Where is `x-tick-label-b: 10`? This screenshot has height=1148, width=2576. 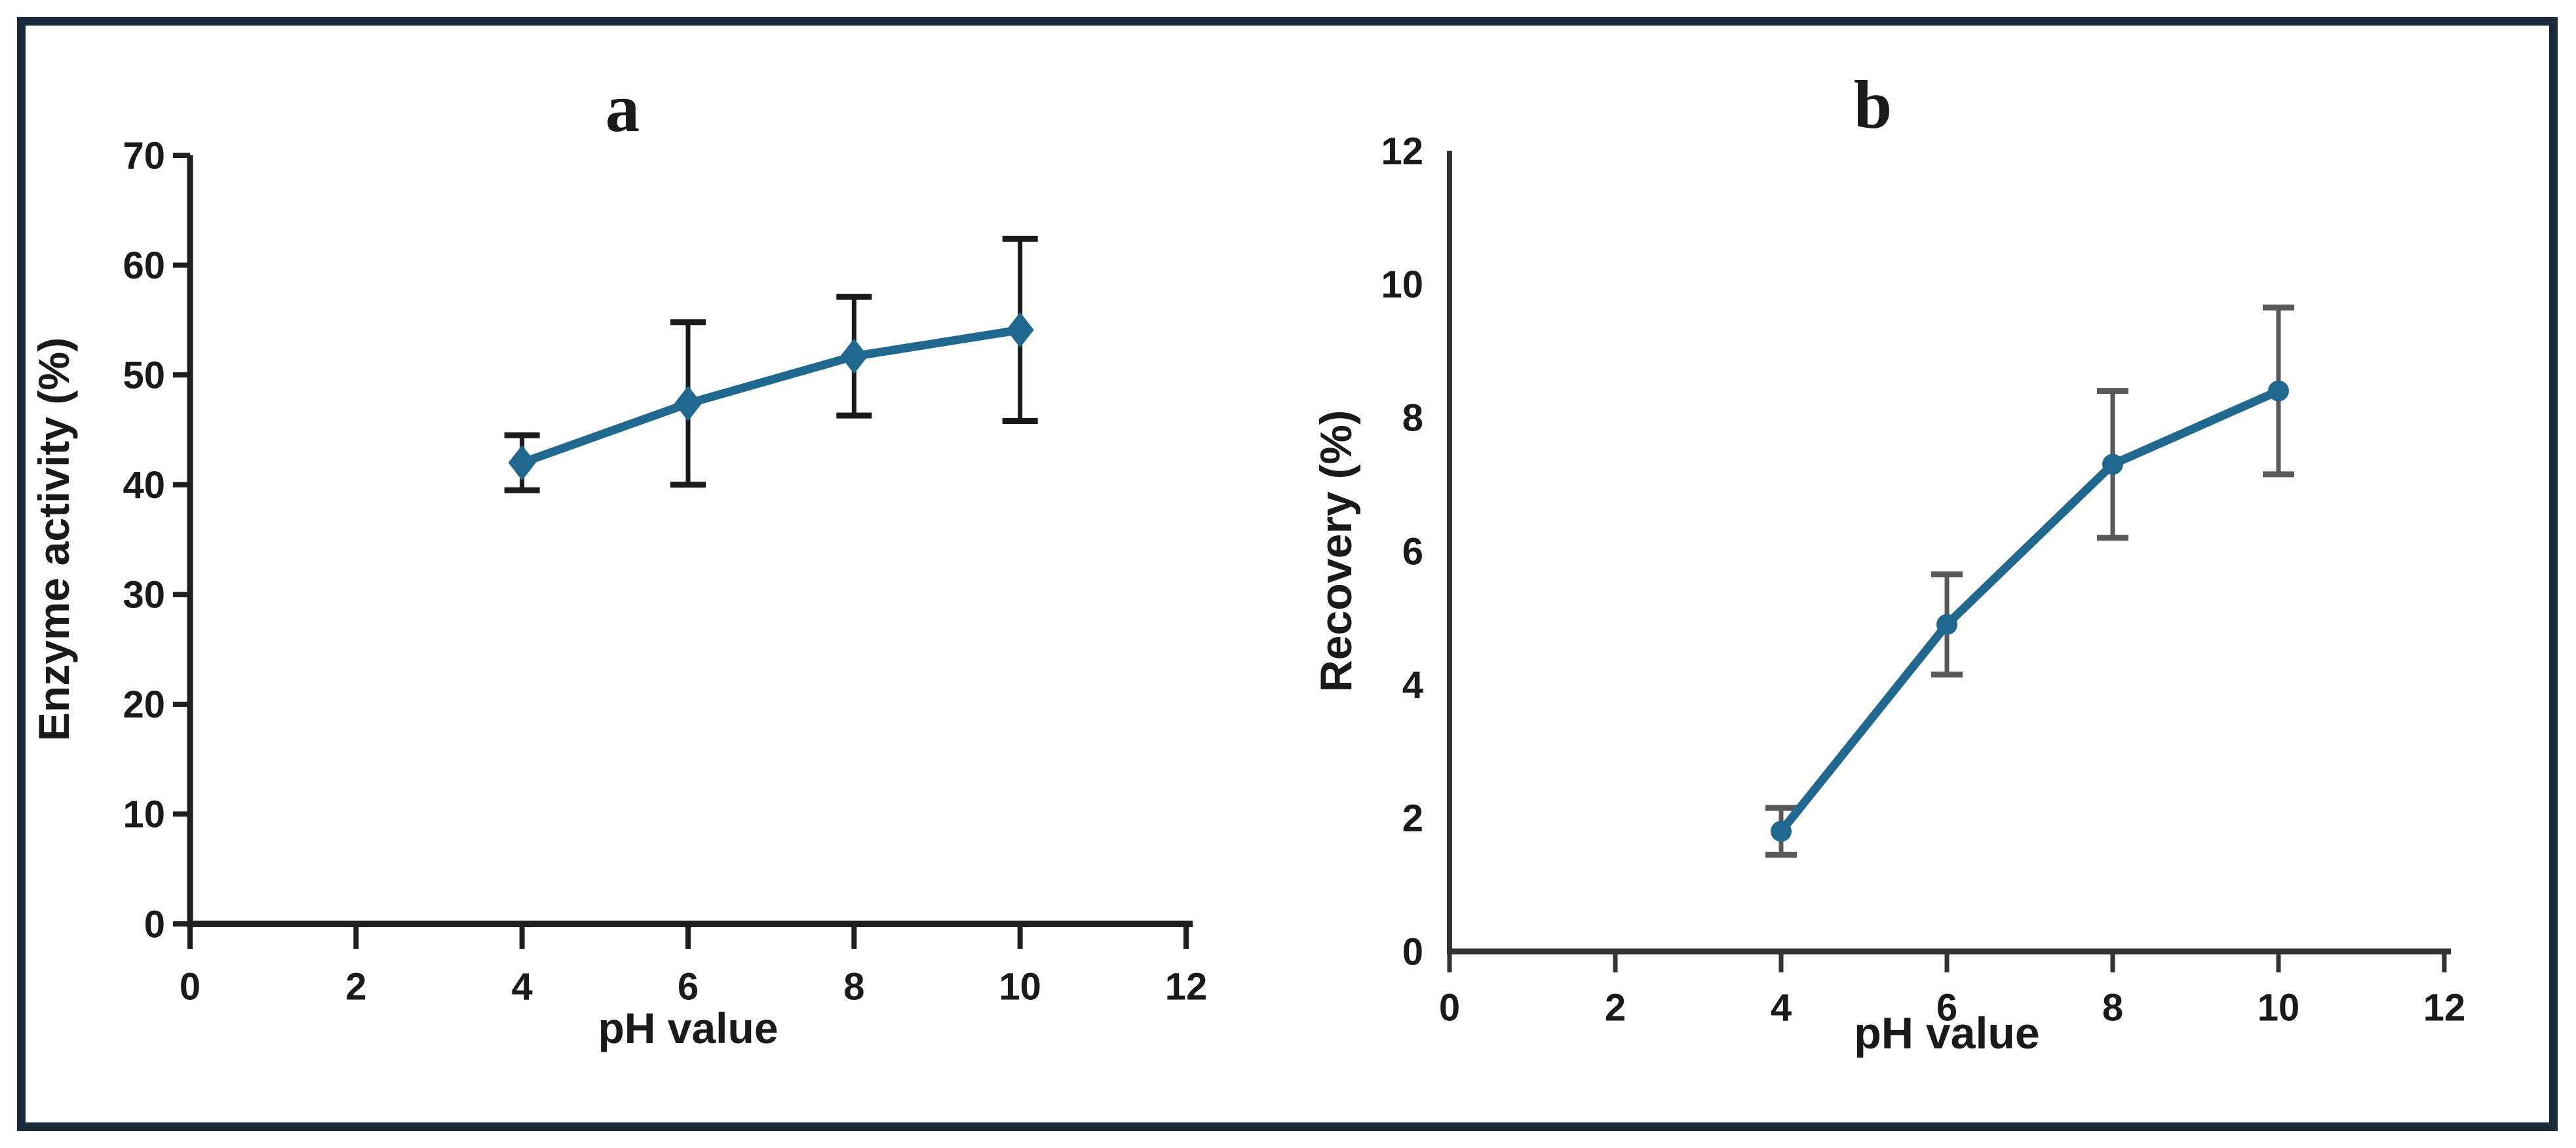 x-tick-label-b: 10 is located at coordinates (2279, 1007).